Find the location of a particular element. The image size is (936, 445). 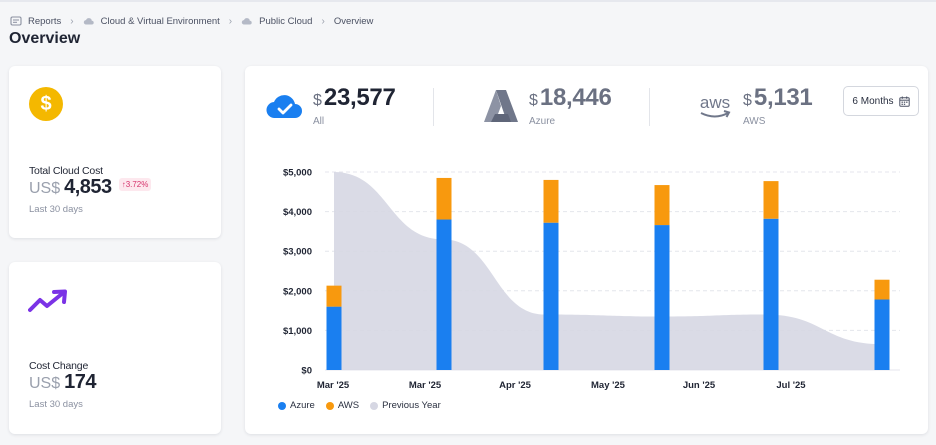

summary-aws: aws $ 5,131 AWS is located at coordinates (754, 105).